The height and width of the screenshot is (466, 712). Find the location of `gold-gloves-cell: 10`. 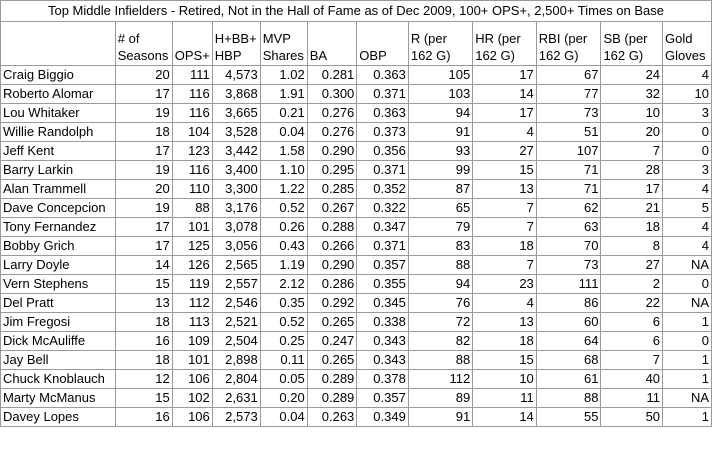

gold-gloves-cell: 10 is located at coordinates (687, 94).